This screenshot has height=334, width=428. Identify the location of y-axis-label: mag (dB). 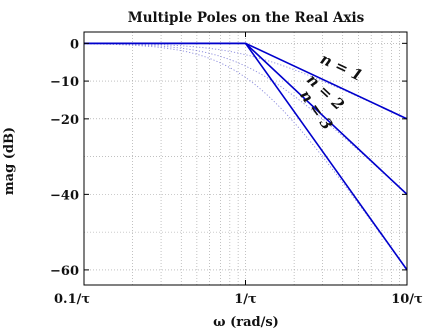
(9, 161).